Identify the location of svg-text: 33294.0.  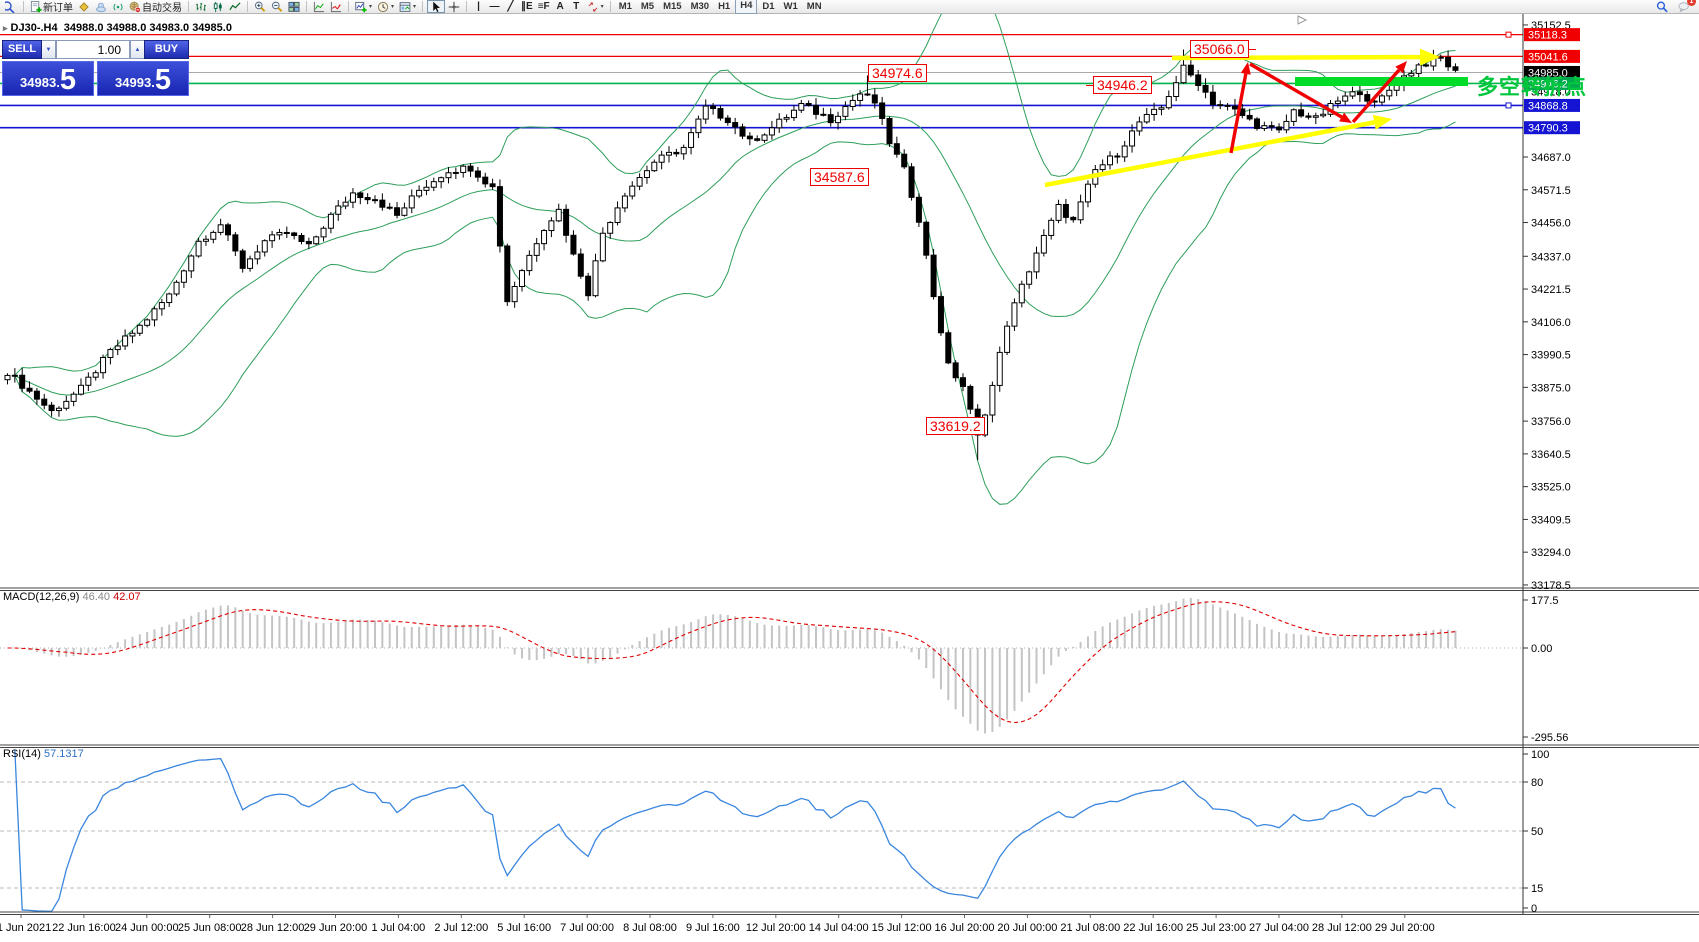
(1551, 553).